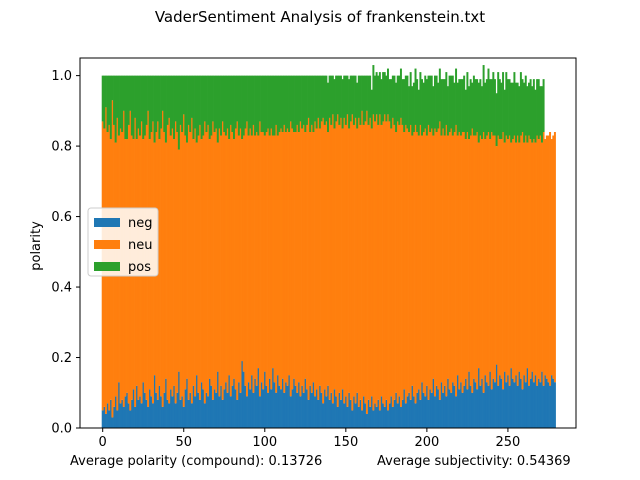 The image size is (640, 480). What do you see at coordinates (61, 76) in the screenshot?
I see `y-tick-label: 1.0` at bounding box center [61, 76].